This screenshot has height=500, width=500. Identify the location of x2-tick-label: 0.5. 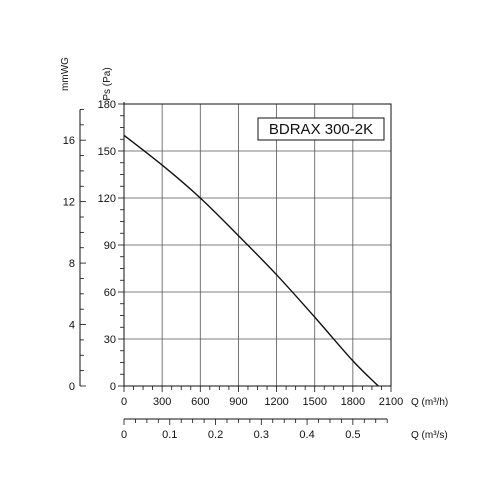
(352, 435).